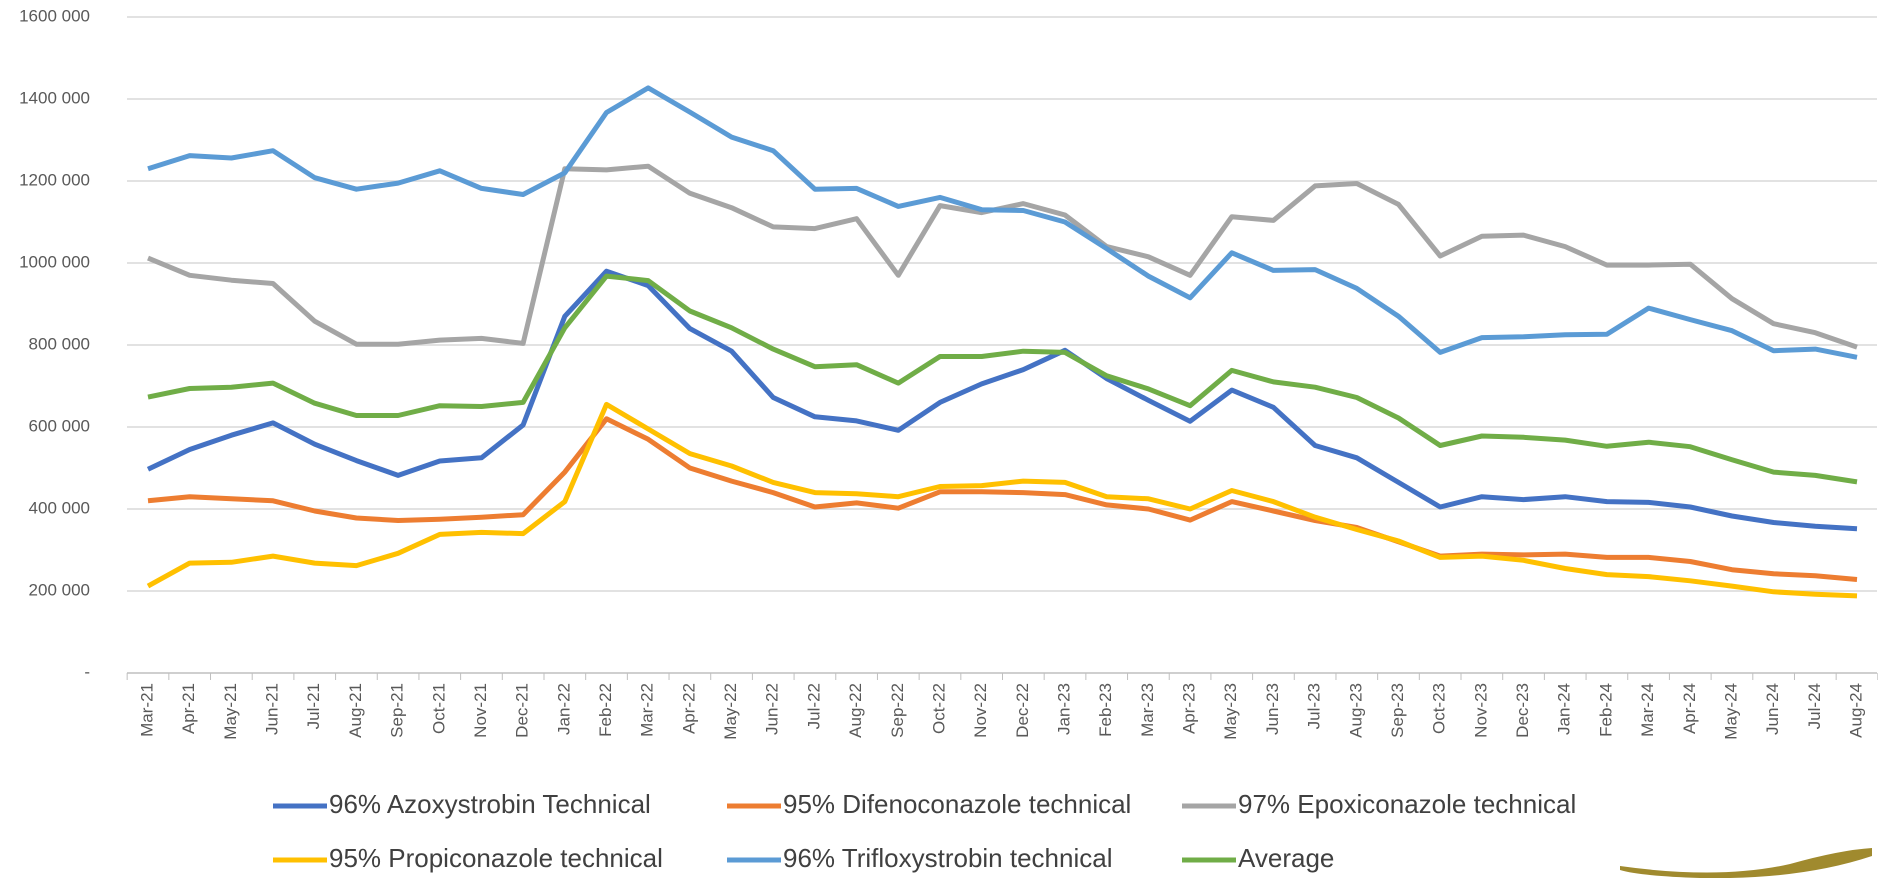 This screenshot has height=878, width=1878. Describe the element at coordinates (1147, 710) in the screenshot. I see `x-tick-label: Mar-23` at that location.